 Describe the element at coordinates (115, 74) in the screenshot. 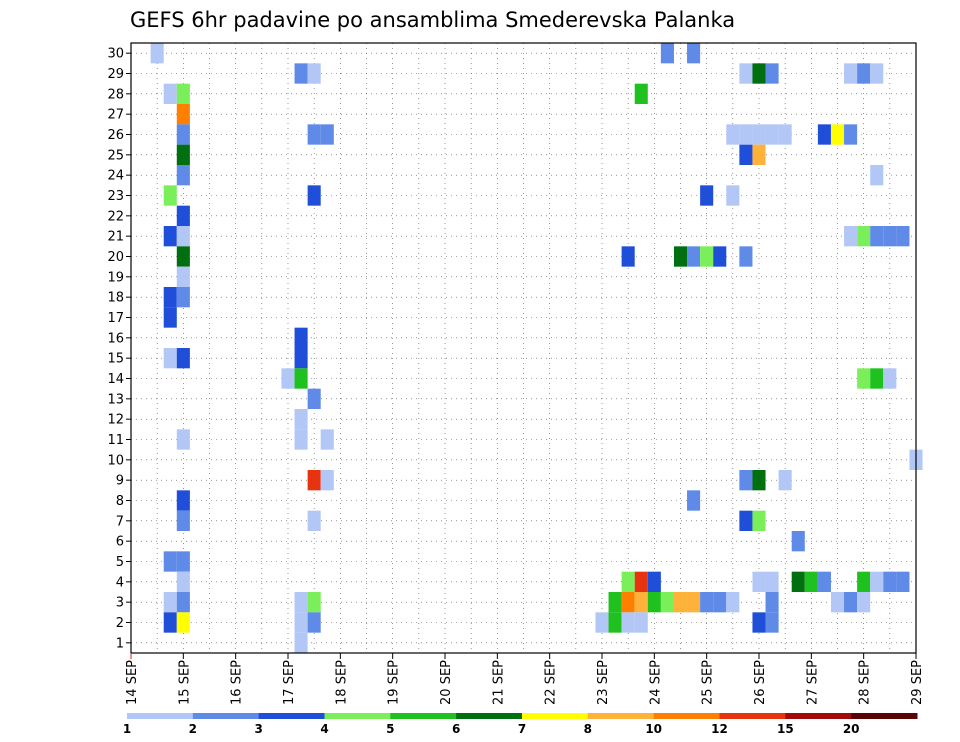

I see `y-tick-label: 29` at that location.